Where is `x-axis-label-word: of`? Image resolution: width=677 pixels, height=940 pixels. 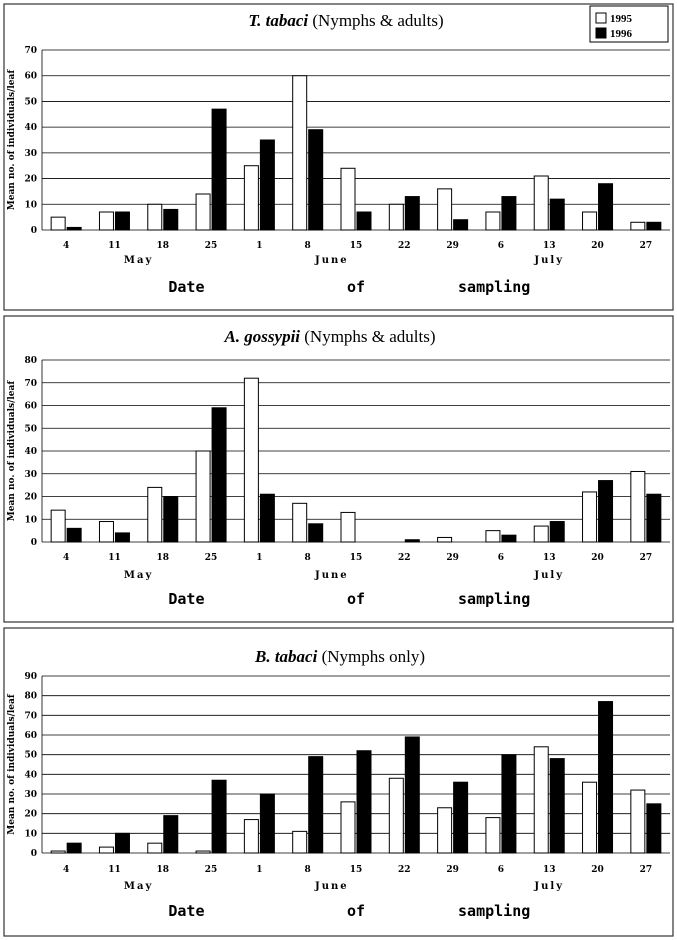 x-axis-label-word: of is located at coordinates (356, 911).